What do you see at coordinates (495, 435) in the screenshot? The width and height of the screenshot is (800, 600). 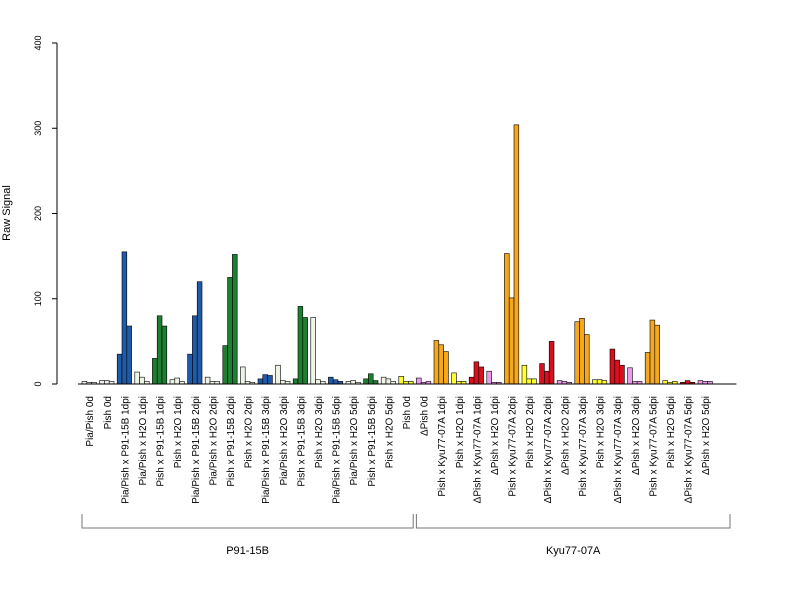 I see `x-tick-label: ΔPish x H2O 1dpi` at bounding box center [495, 435].